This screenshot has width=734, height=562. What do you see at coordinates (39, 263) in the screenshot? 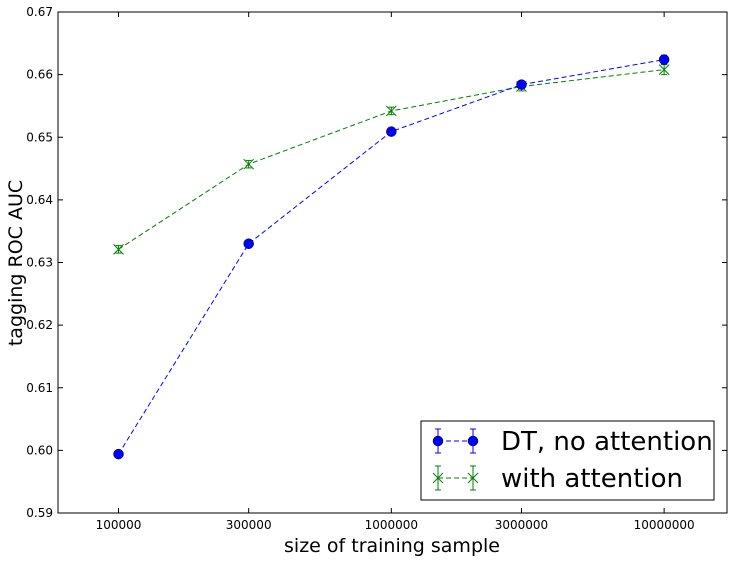
I see `y-tick-label: 0.63` at bounding box center [39, 263].